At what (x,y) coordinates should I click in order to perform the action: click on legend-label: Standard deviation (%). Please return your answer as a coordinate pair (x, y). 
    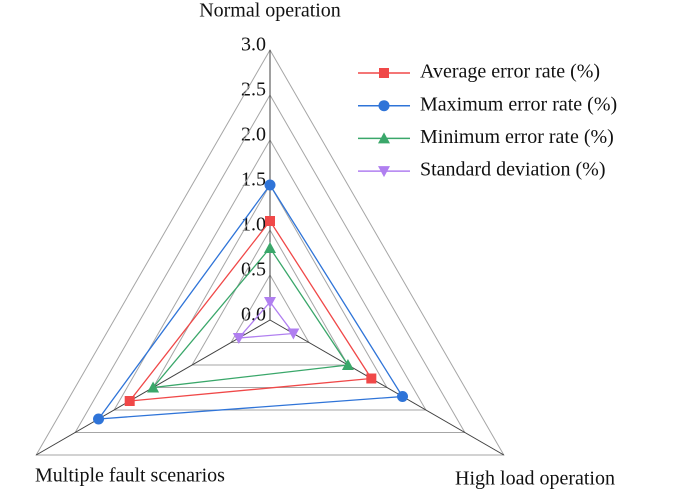
    Looking at the image, I should click on (513, 170).